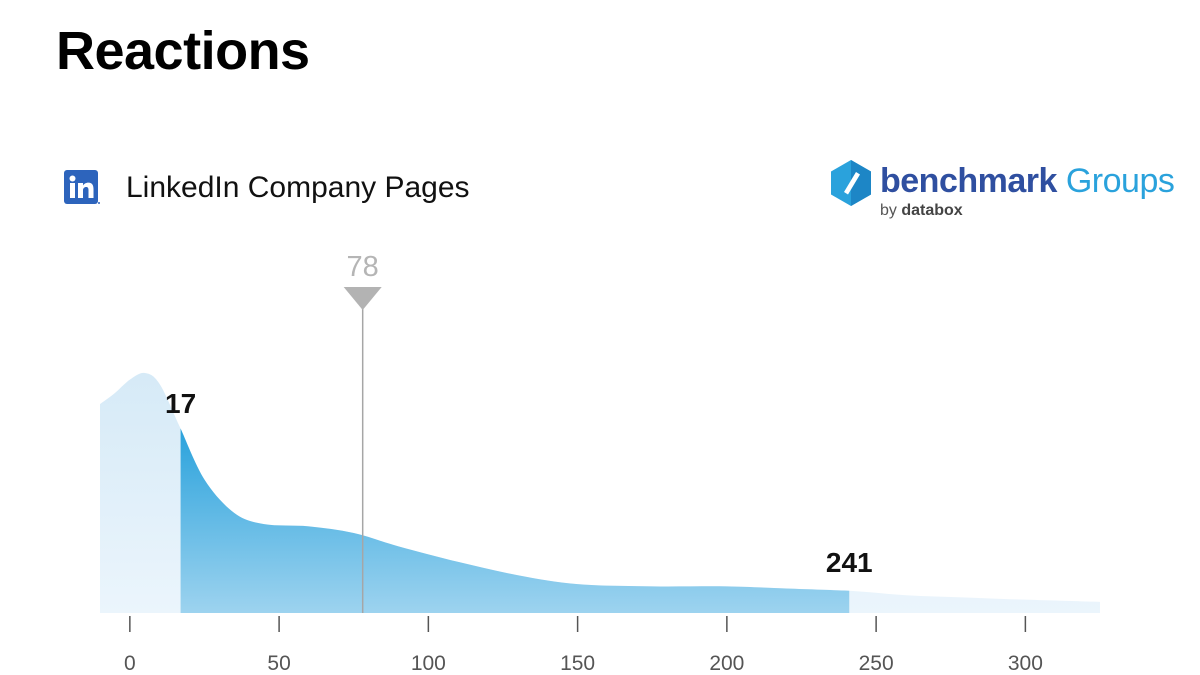 Image resolution: width=1200 pixels, height=675 pixels. I want to click on benchmark-logo-icon, so click(851, 185).